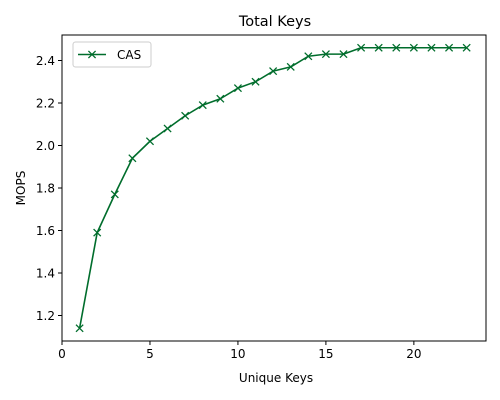 Image resolution: width=500 pixels, height=400 pixels. I want to click on x-axis-label: Unique Keys, so click(276, 378).